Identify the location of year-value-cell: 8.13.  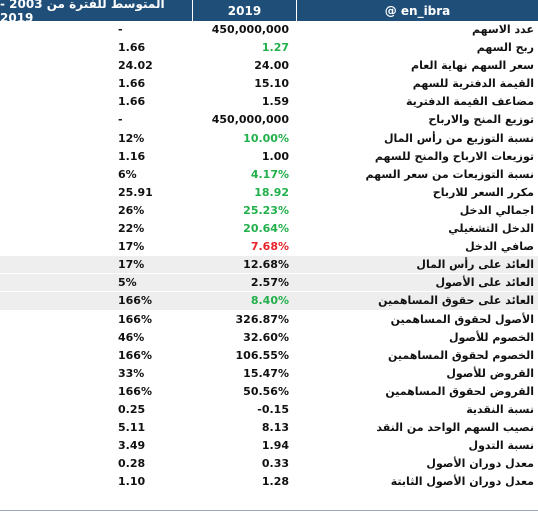
(275, 428).